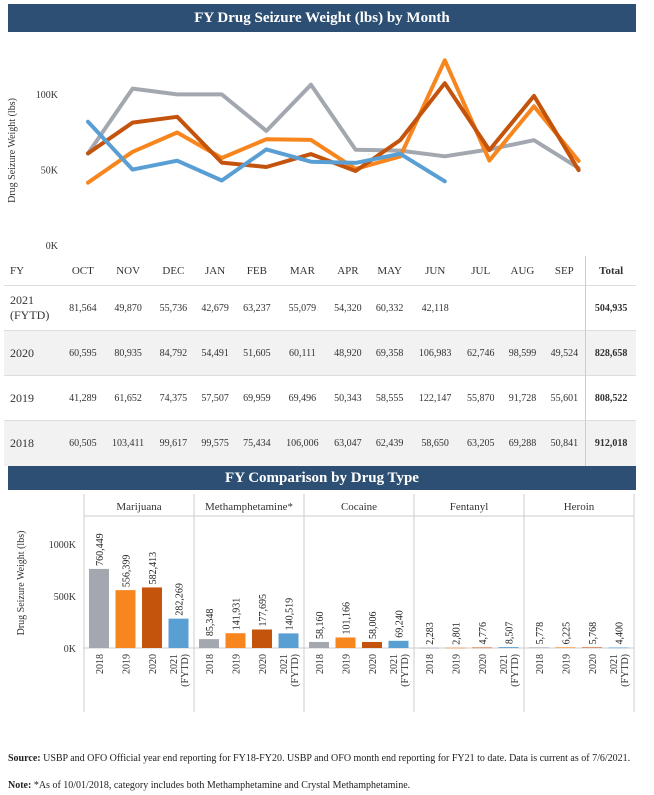 This screenshot has width=654, height=795. I want to click on drug-group-label: Marijuana, so click(138, 507).